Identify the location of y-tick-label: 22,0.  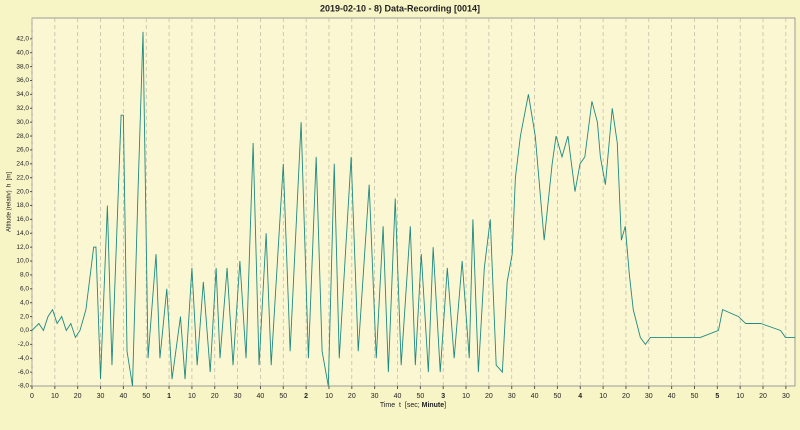
(22, 177).